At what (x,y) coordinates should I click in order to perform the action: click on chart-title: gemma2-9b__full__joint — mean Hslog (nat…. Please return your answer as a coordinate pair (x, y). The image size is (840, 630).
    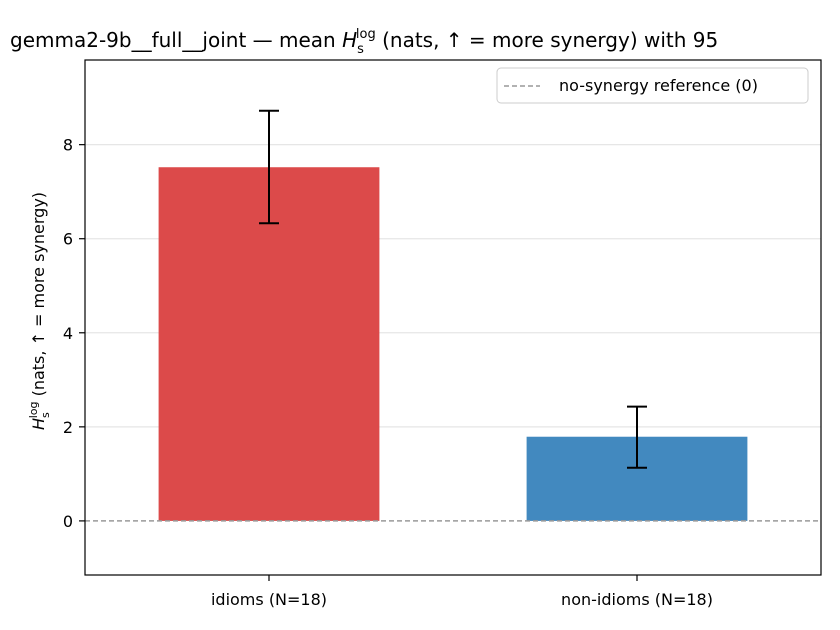
    Looking at the image, I should click on (364, 42).